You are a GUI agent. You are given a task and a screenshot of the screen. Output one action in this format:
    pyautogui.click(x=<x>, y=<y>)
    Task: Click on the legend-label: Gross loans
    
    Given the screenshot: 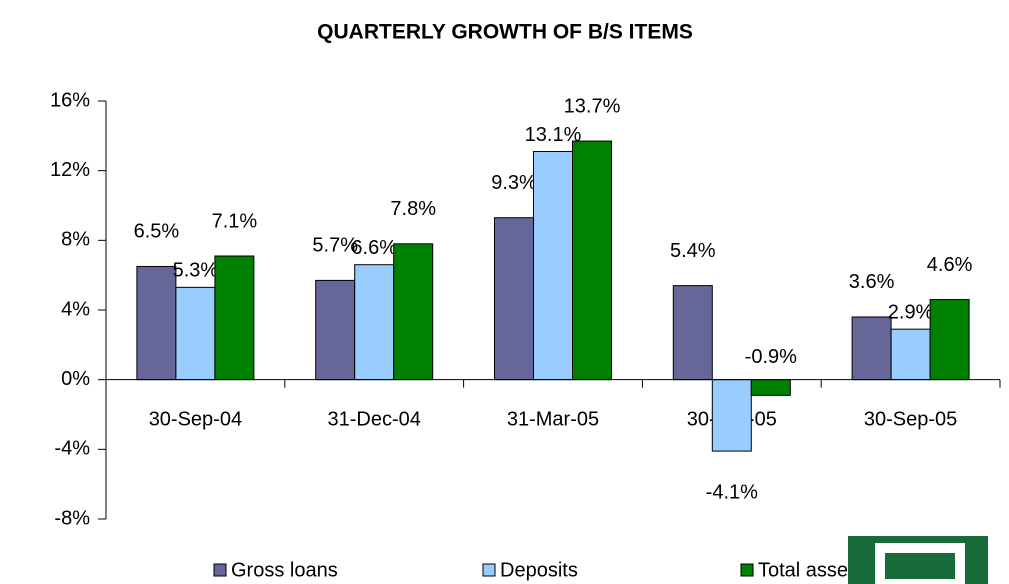 What is the action you would take?
    pyautogui.click(x=284, y=570)
    